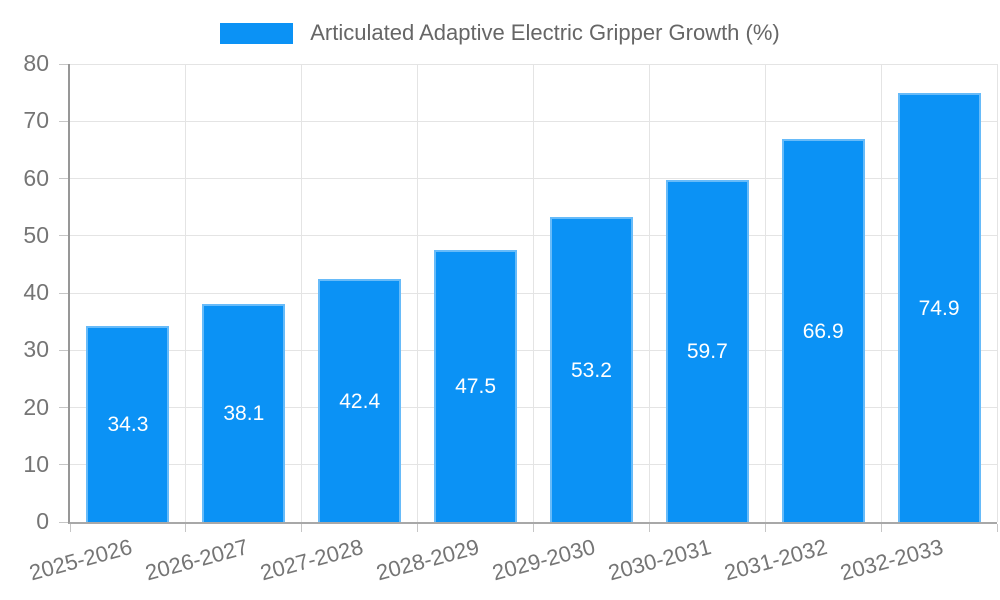 The image size is (1000, 600). Describe the element at coordinates (36, 234) in the screenshot. I see `y-tick-label: 50` at that location.